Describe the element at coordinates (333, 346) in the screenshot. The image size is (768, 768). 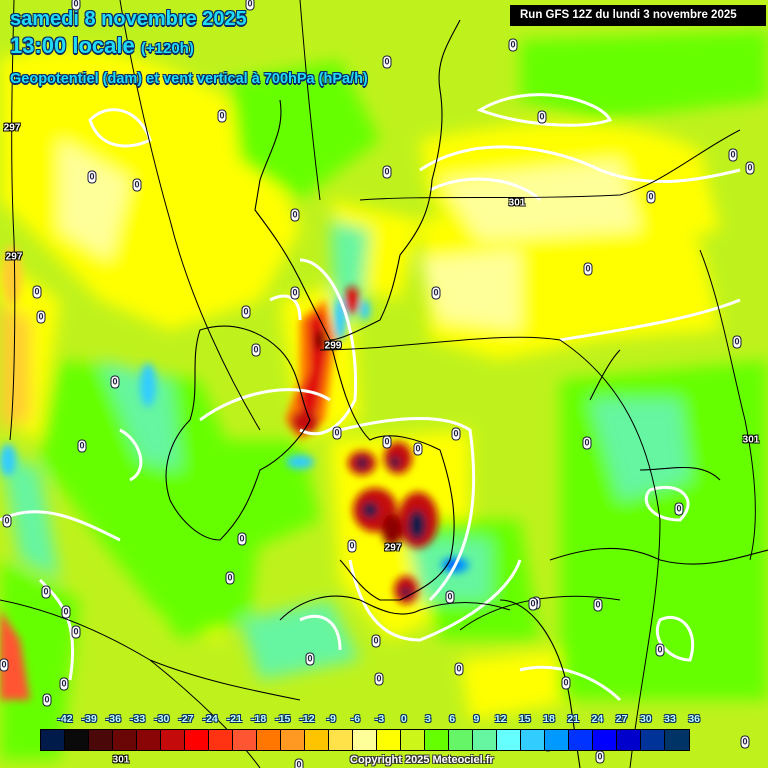
I see `geopotential-label: 299` at that location.